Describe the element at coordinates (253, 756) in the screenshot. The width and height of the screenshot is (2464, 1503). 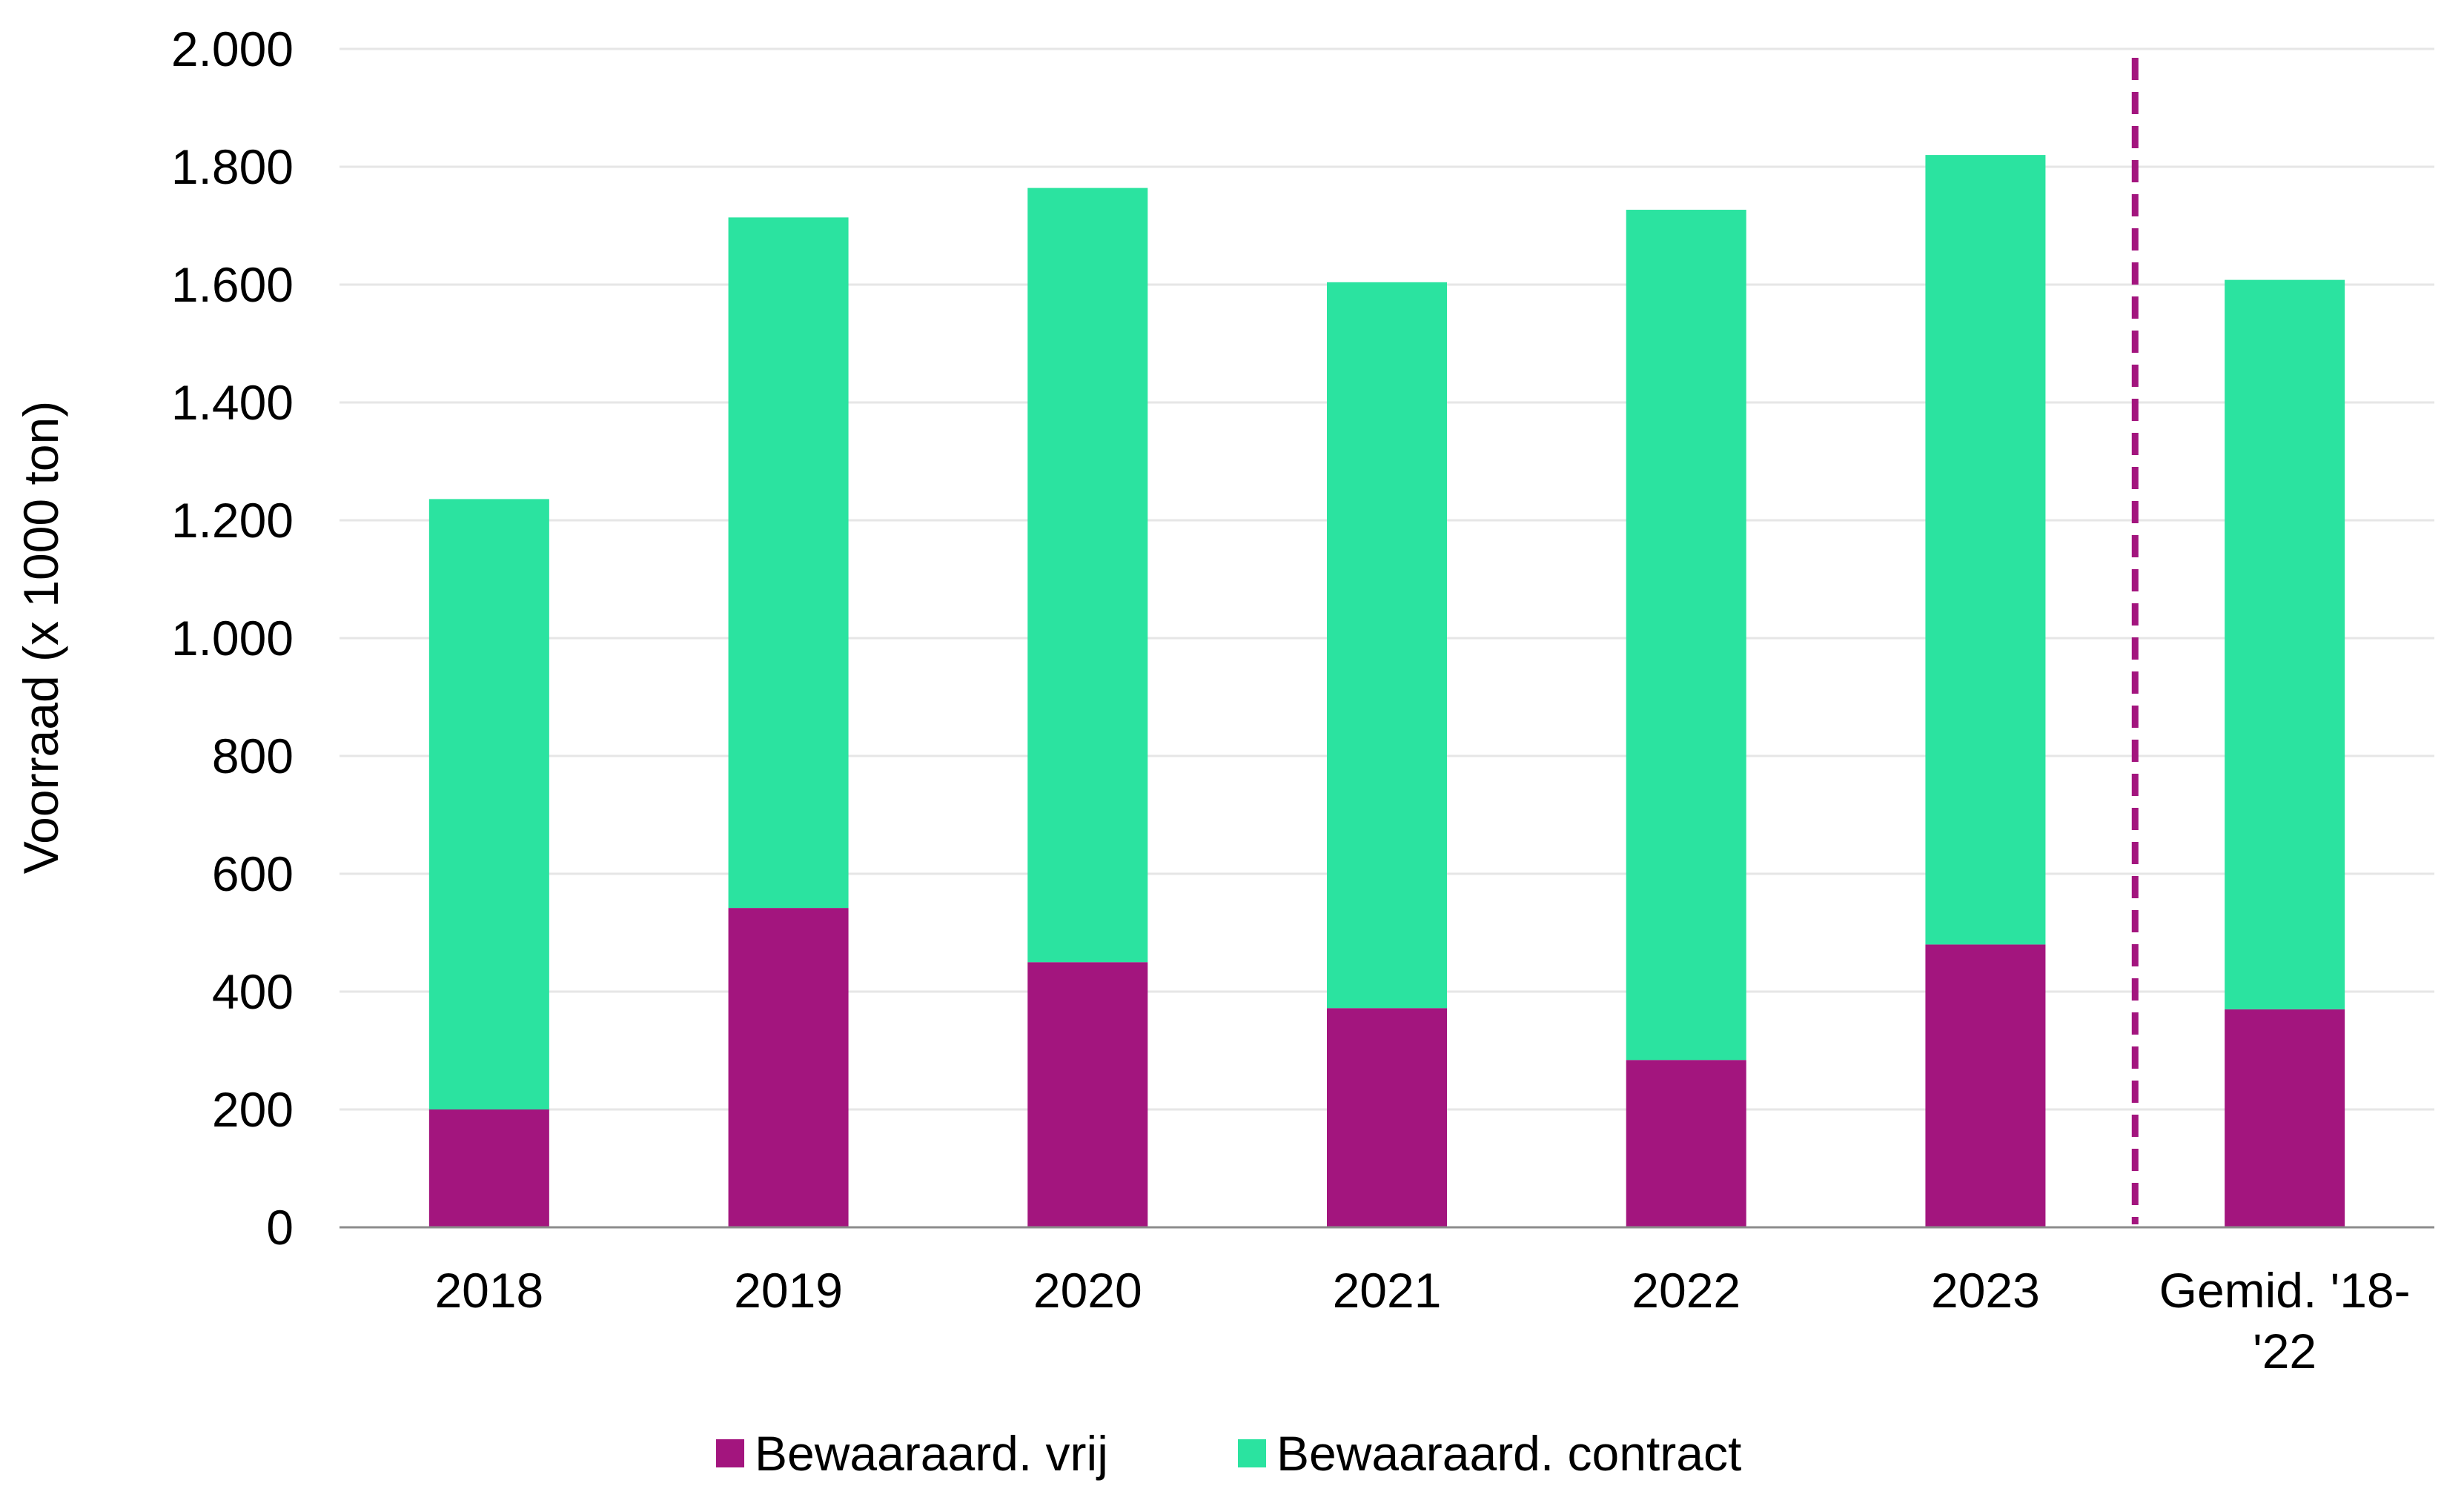
I see `y-tick-label: 800` at that location.